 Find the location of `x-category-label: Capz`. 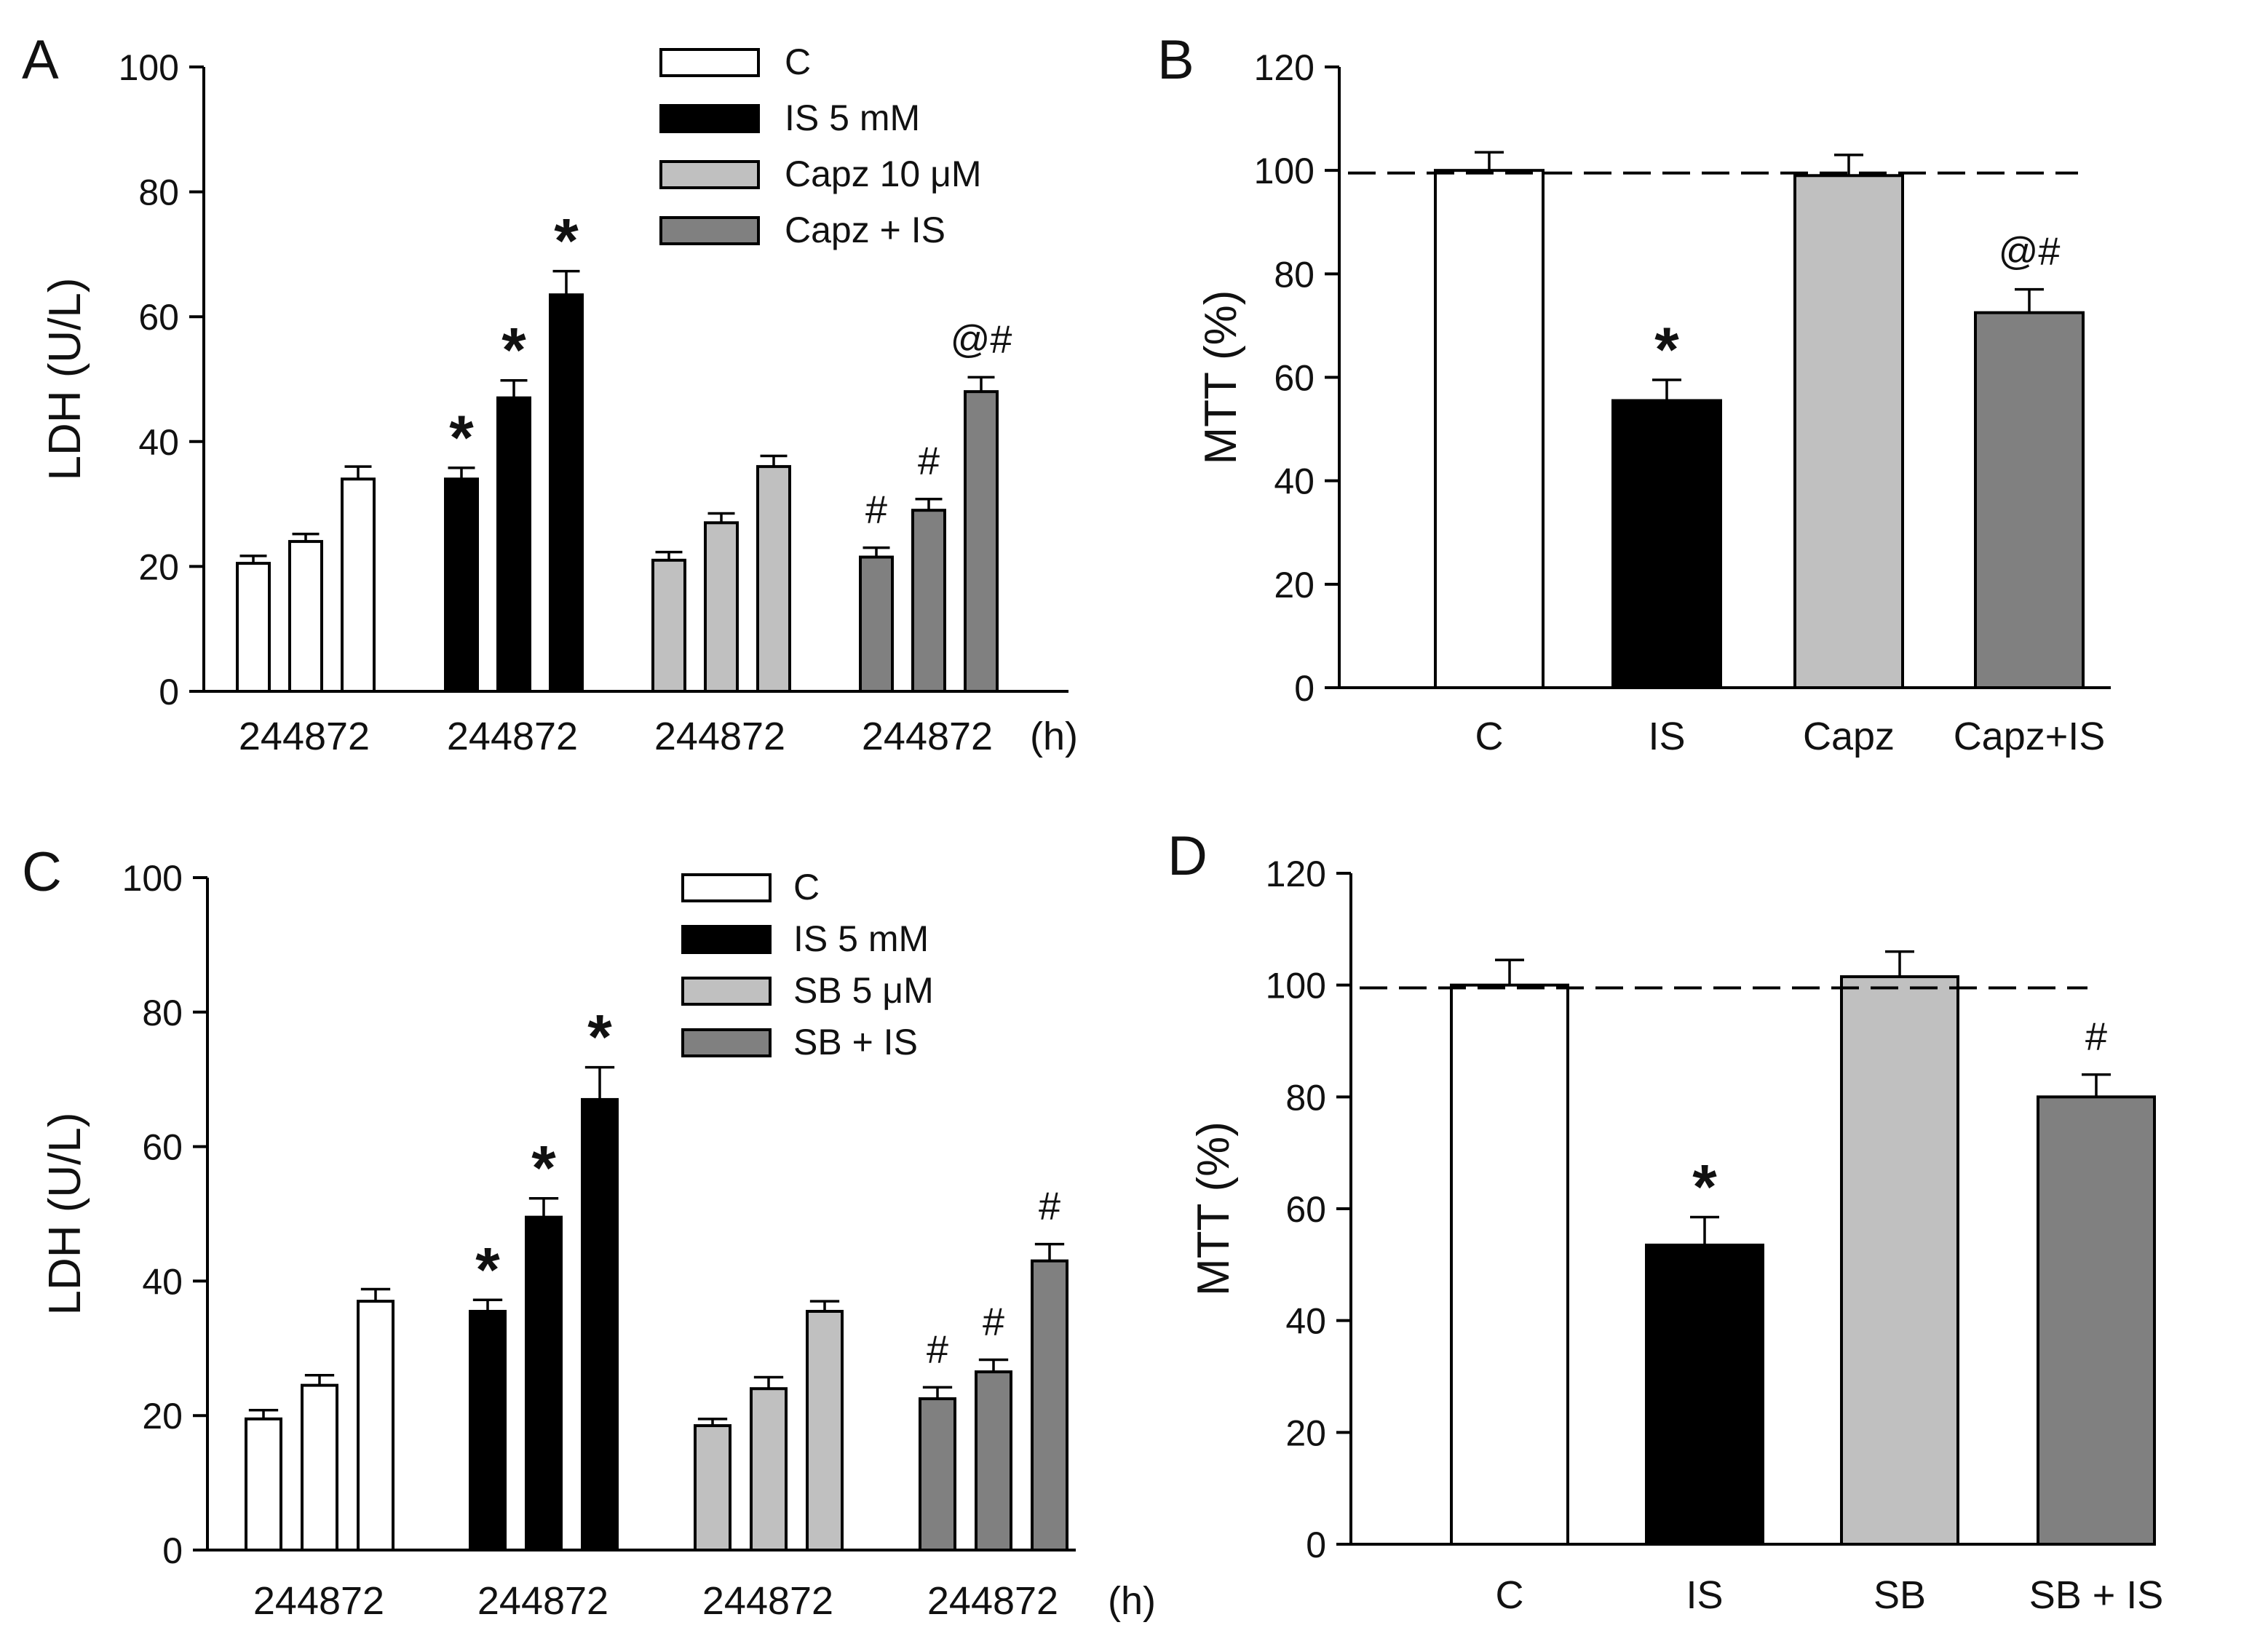

x-category-label: Capz is located at coordinates (1849, 736).